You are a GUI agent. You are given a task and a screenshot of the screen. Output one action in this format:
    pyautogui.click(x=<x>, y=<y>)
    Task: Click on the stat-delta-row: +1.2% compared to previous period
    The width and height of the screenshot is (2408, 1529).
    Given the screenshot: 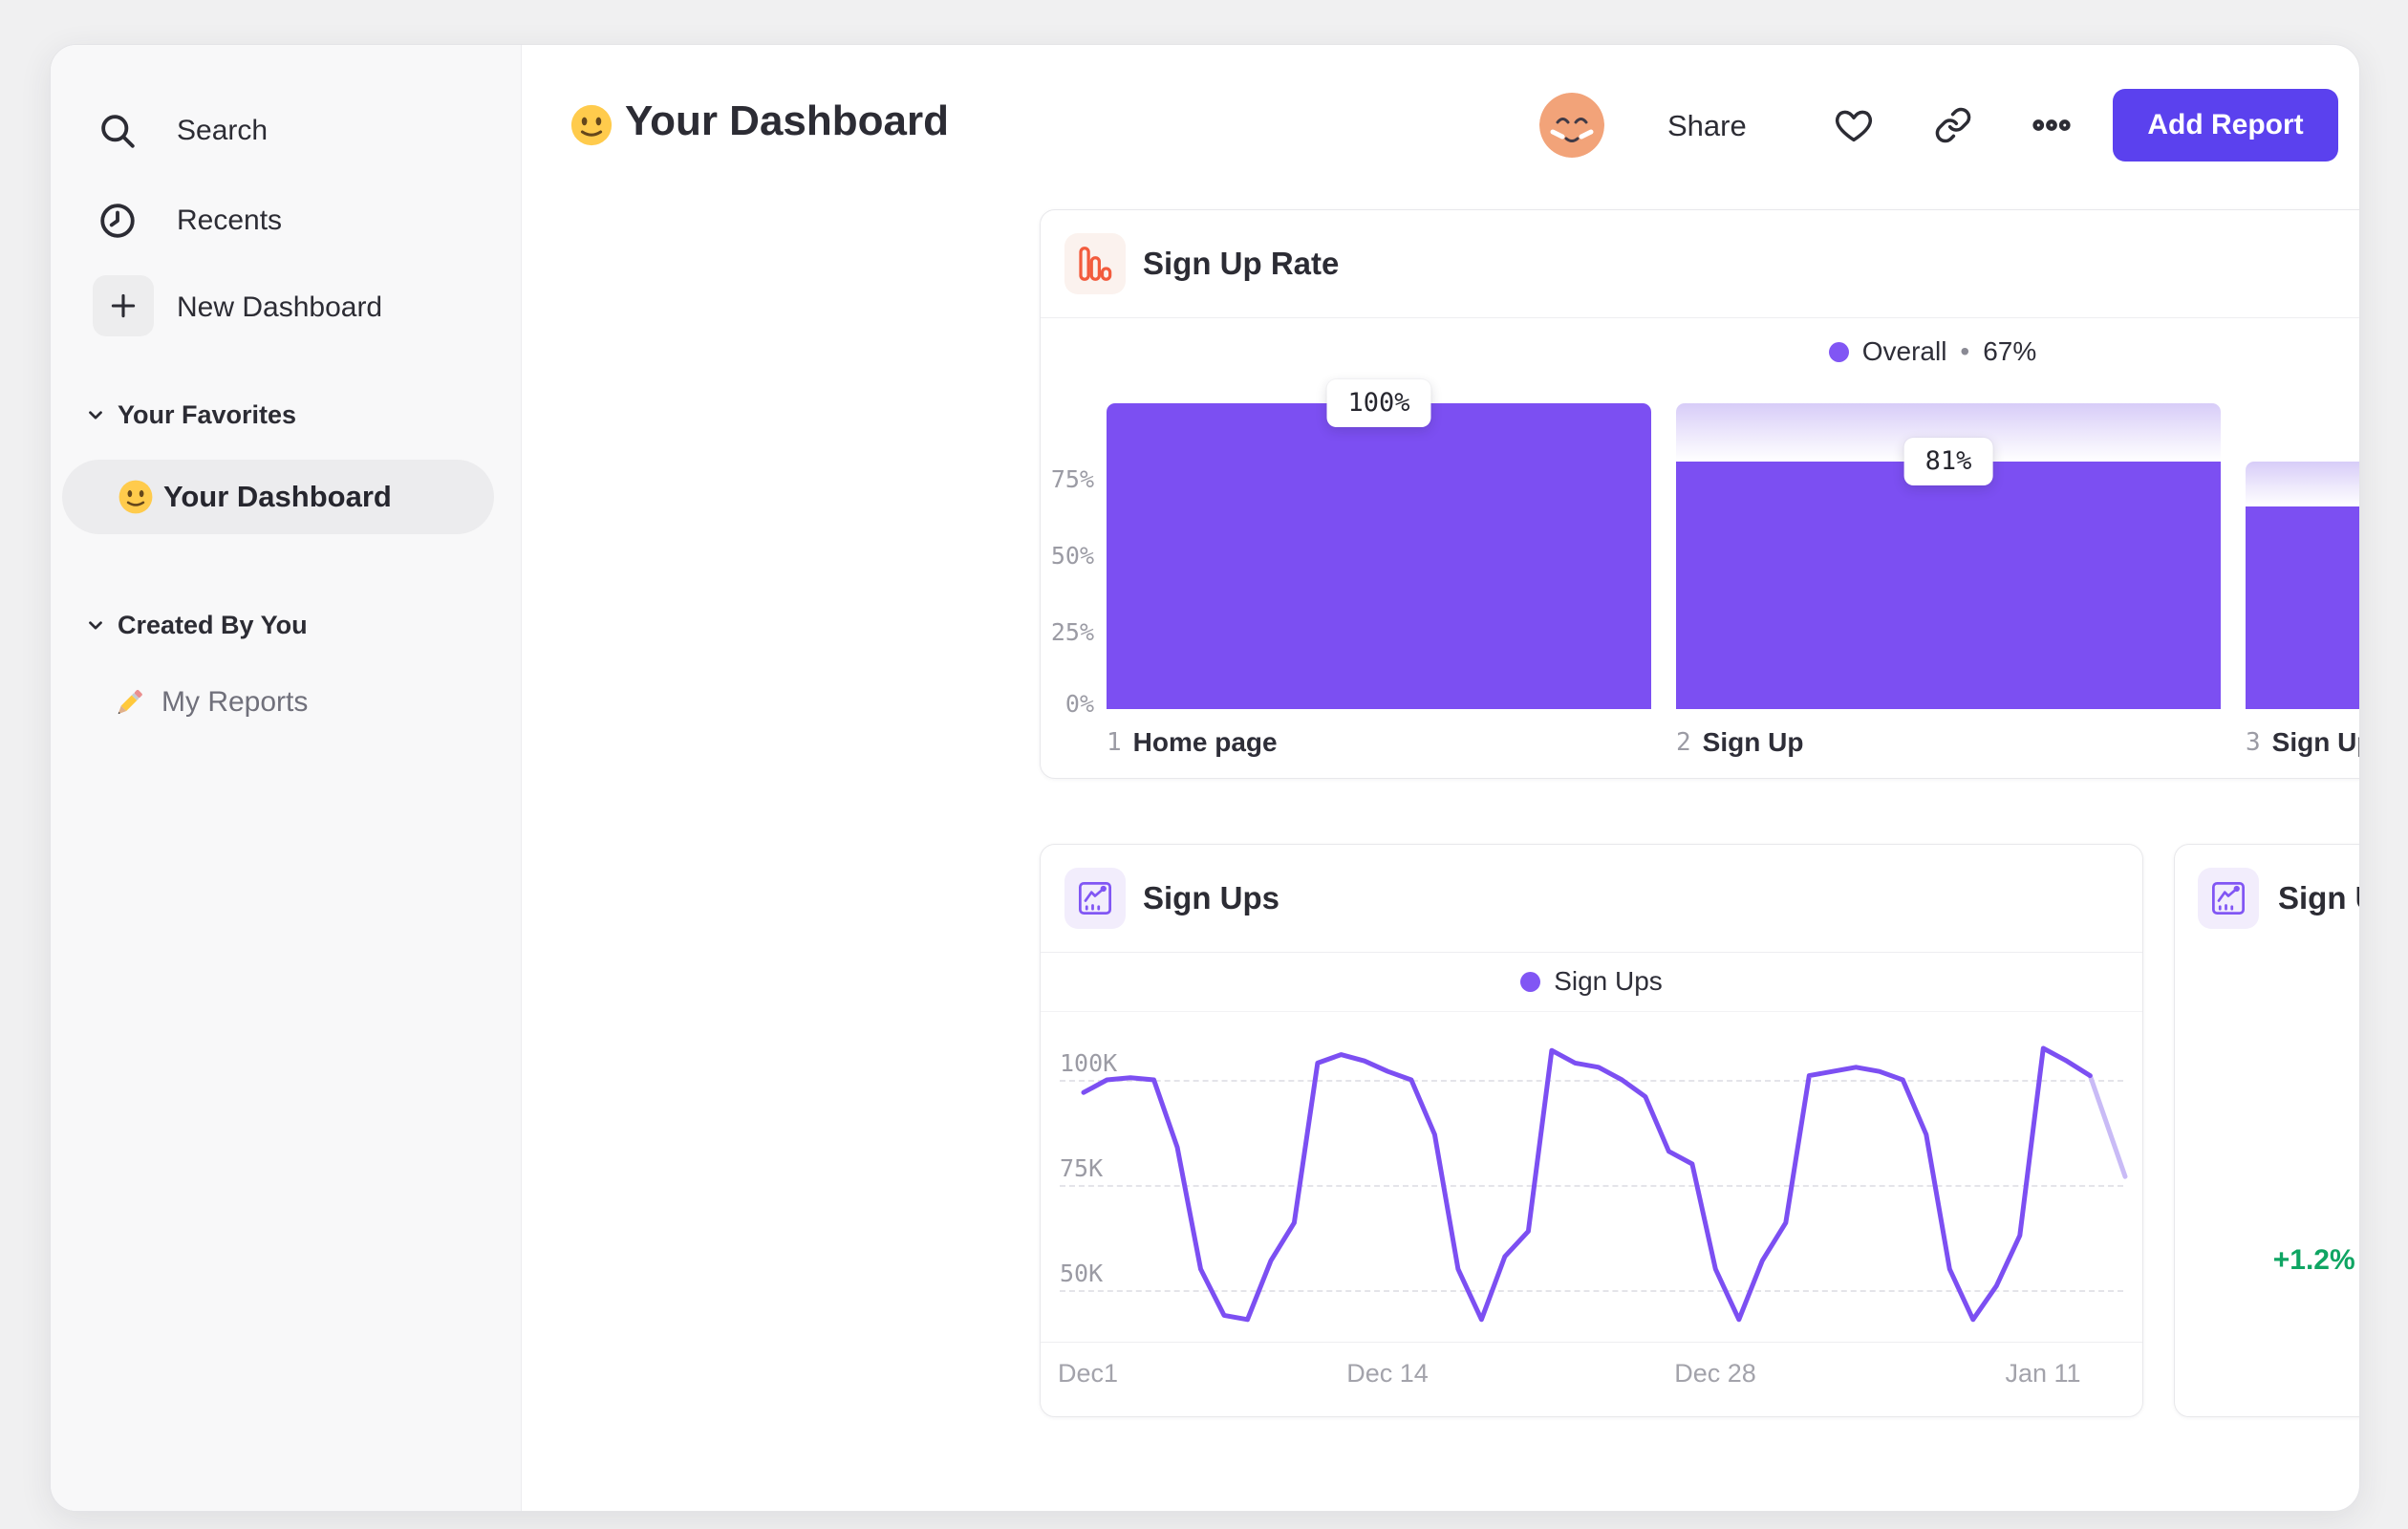 What is the action you would take?
    pyautogui.click(x=2267, y=1260)
    